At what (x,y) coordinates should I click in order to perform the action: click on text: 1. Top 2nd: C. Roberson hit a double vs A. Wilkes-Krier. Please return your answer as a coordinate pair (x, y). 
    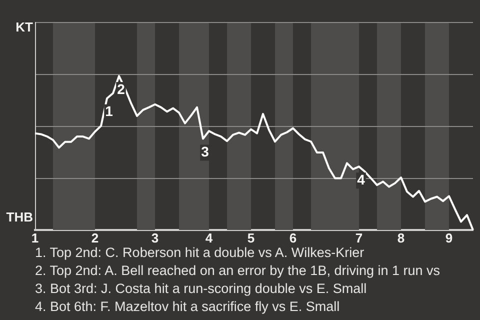
    Looking at the image, I should click on (200, 253).